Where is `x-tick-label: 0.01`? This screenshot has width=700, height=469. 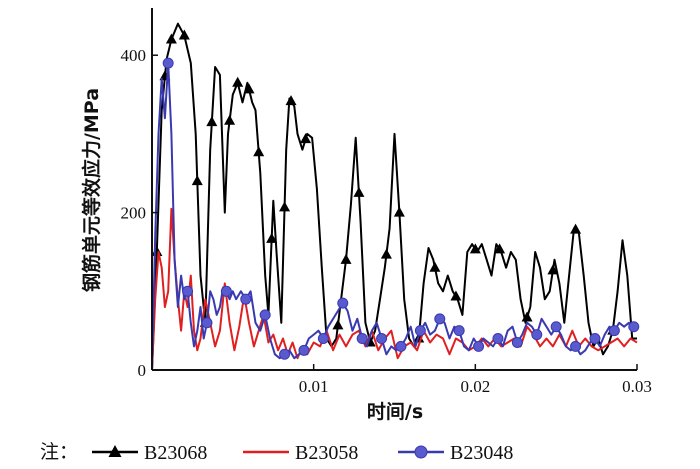
x-tick-label: 0.01 is located at coordinates (314, 386).